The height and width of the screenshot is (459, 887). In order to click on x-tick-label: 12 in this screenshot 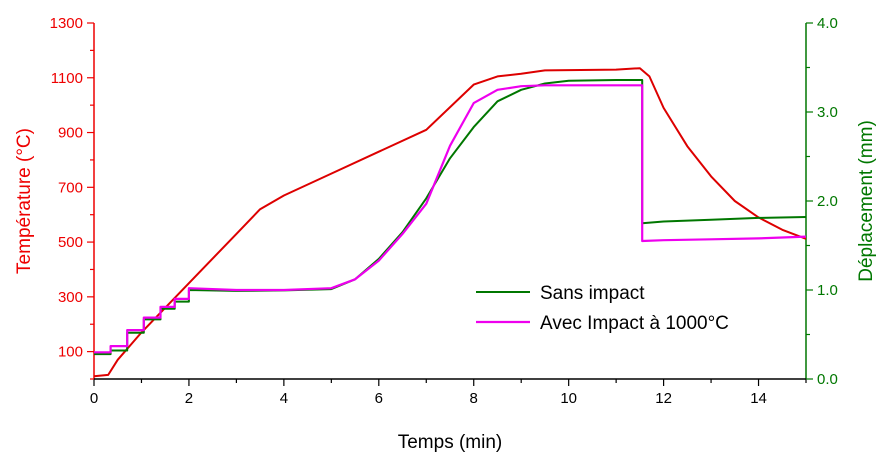, I will do `click(663, 398)`.